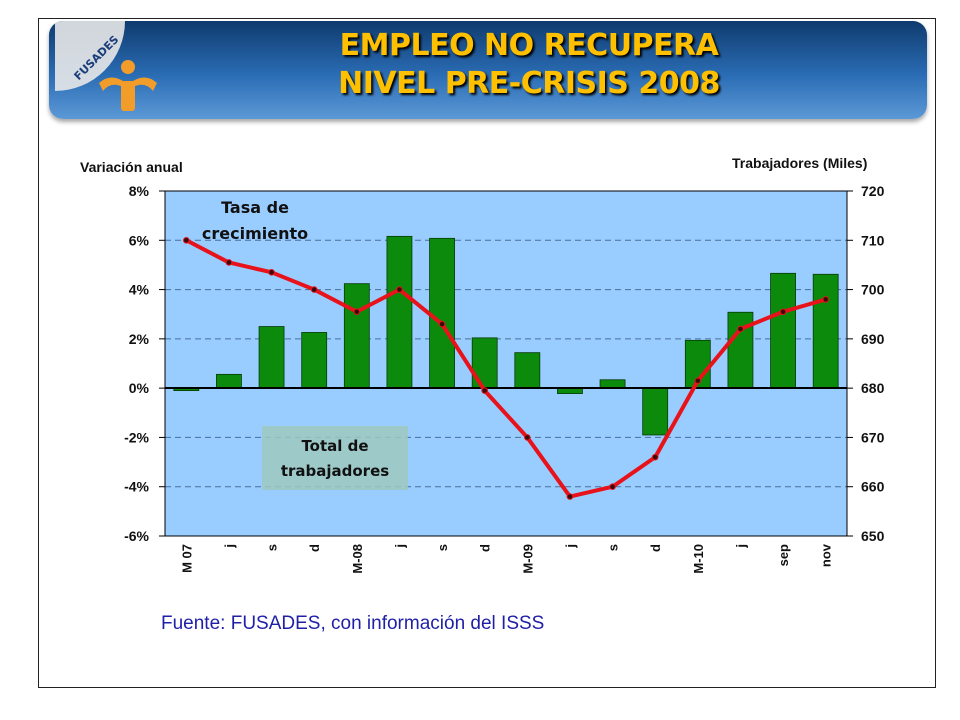 The image size is (960, 720). I want to click on workers-label-line-1: Total de, so click(334, 446).